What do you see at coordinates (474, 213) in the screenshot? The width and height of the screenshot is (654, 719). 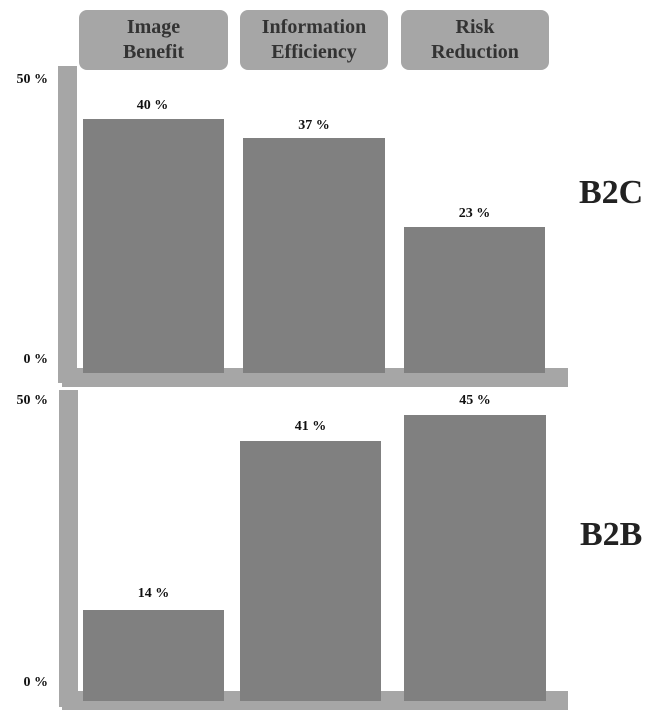 I see `value-label: 23 %` at bounding box center [474, 213].